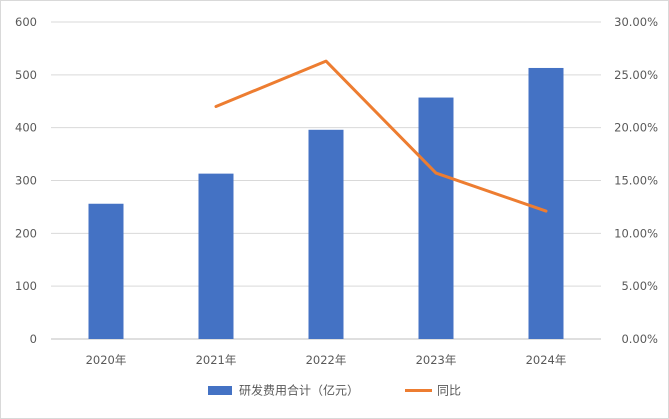 The image size is (669, 419). Describe the element at coordinates (449, 391) in the screenshot. I see `legend-label-line: 同比` at that location.